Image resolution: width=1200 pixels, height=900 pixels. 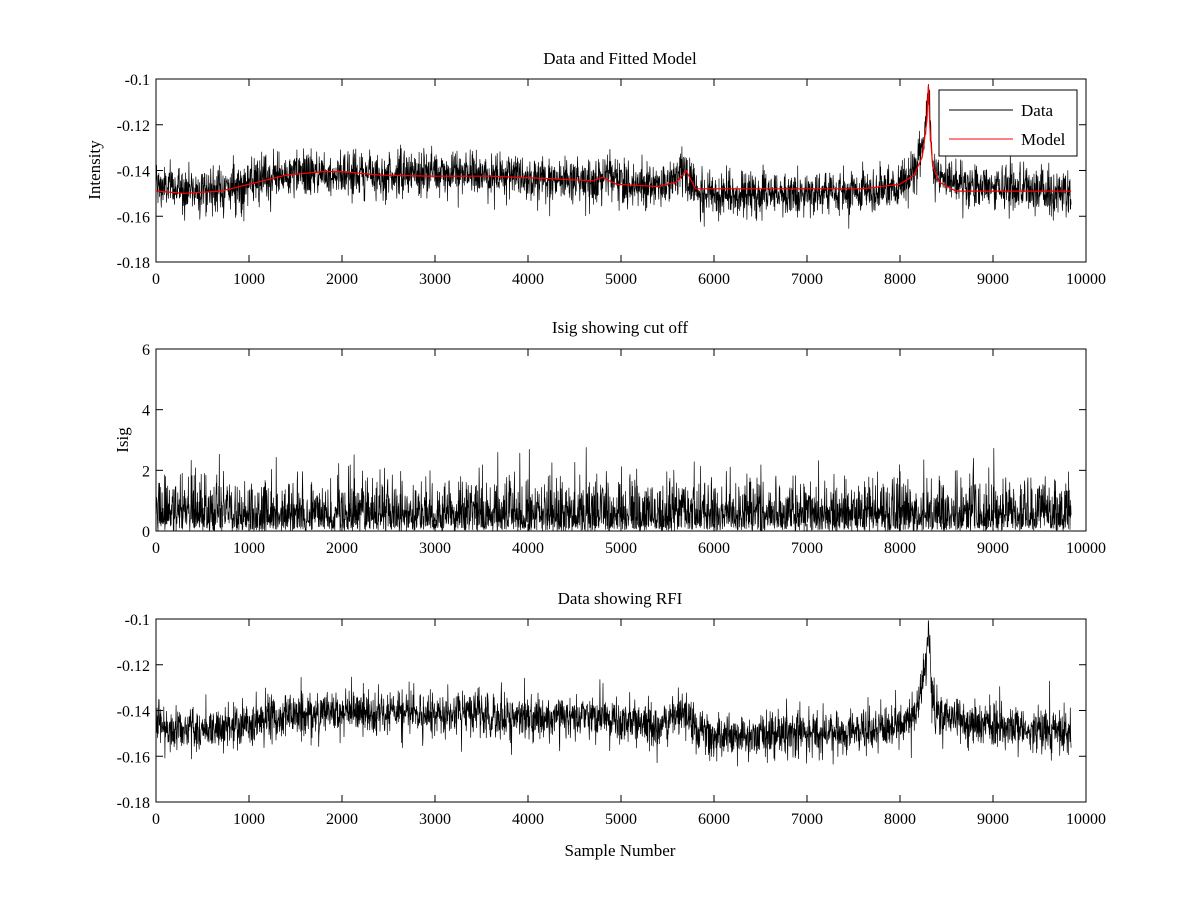 I want to click on y-tick-label: 4, so click(x=146, y=411).